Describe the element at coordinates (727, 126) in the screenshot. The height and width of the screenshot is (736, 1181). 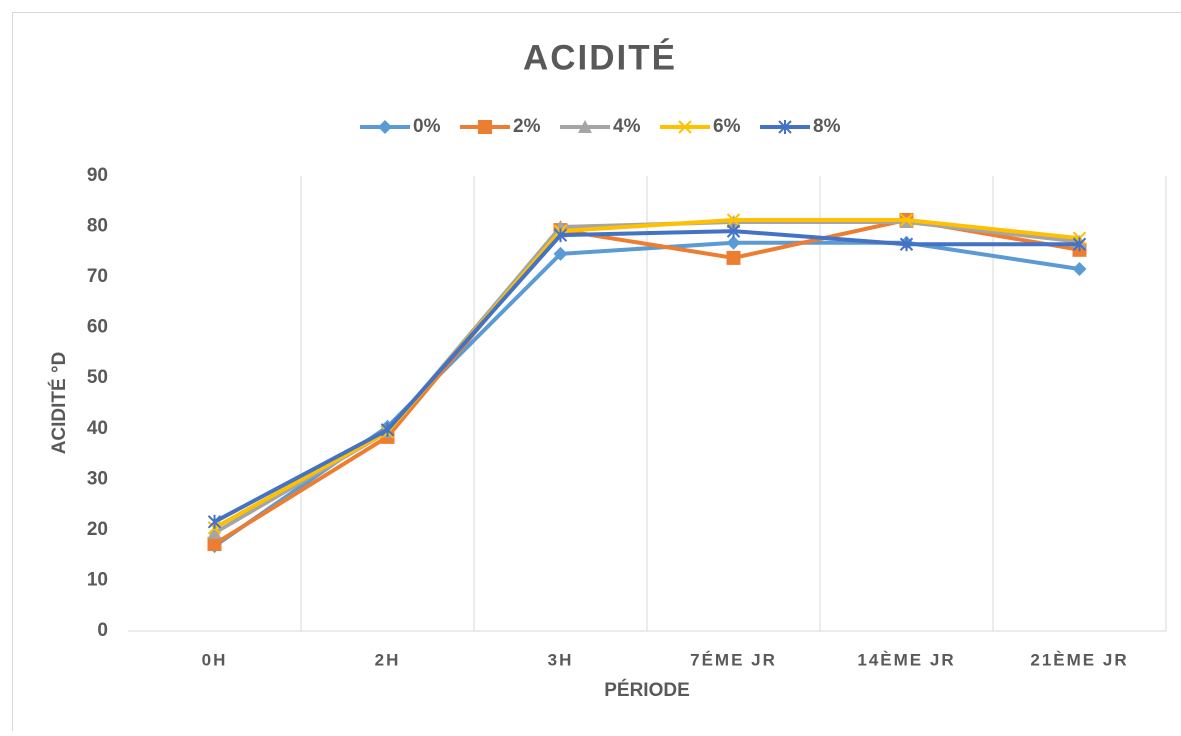
I see `legend-label: 6%` at that location.